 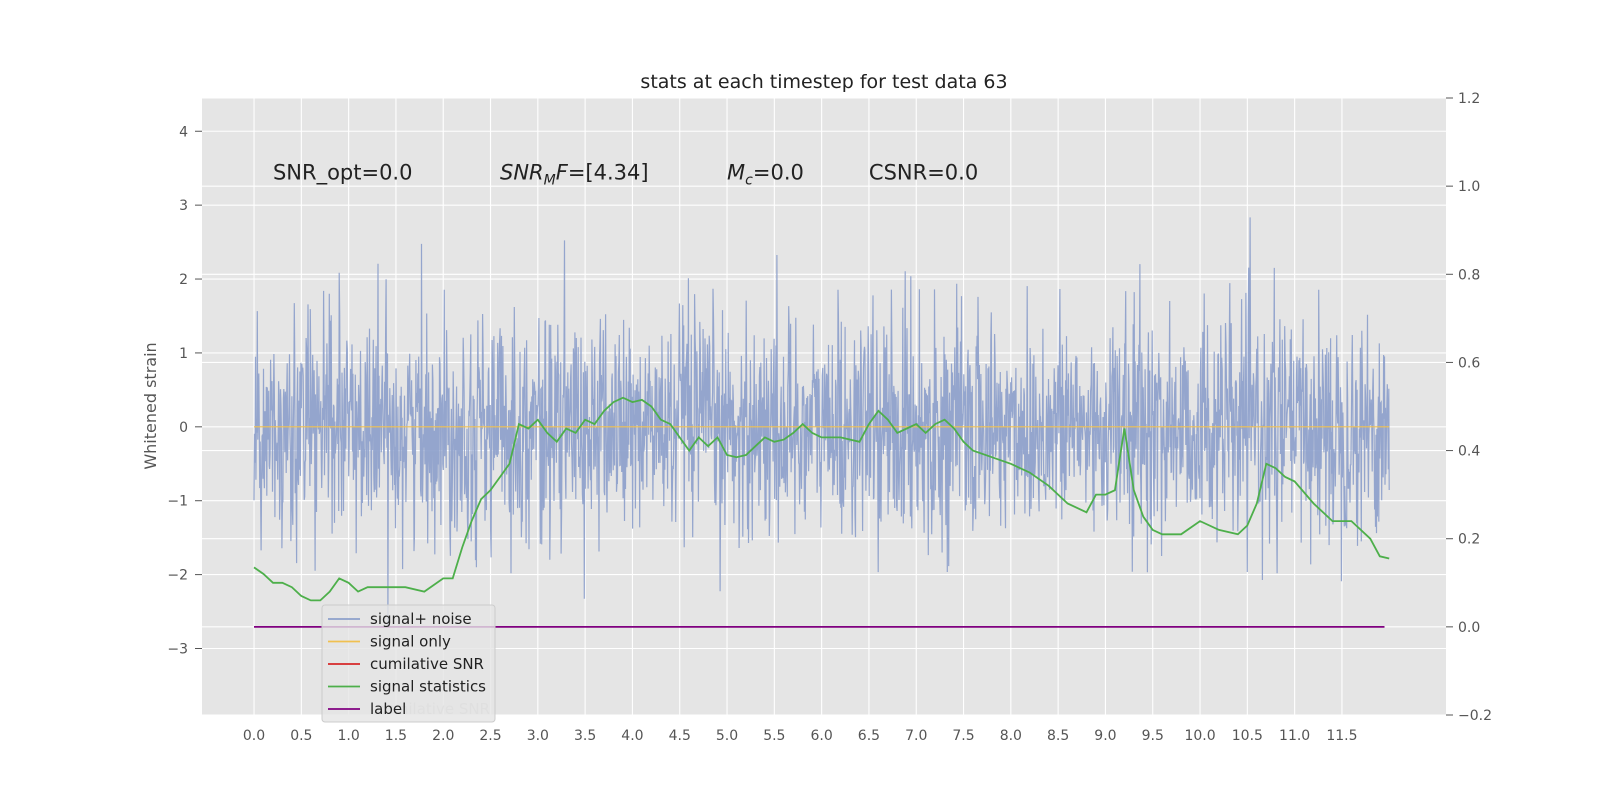 I want to click on legend-box, so click(x=408, y=663).